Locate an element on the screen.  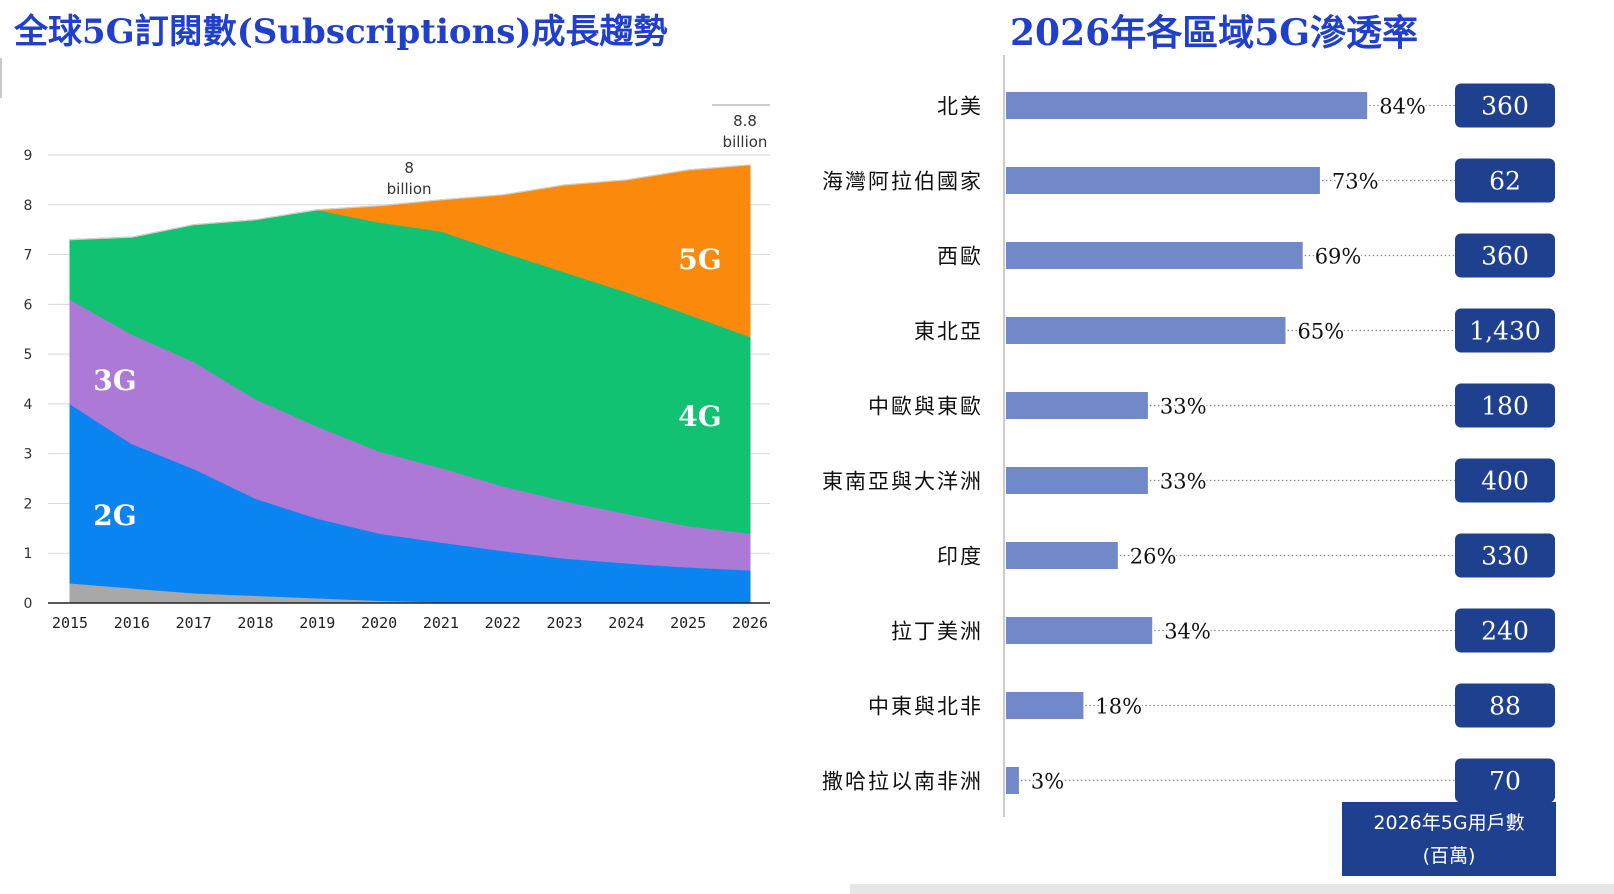
series-label-g2: 2G is located at coordinates (114, 515).